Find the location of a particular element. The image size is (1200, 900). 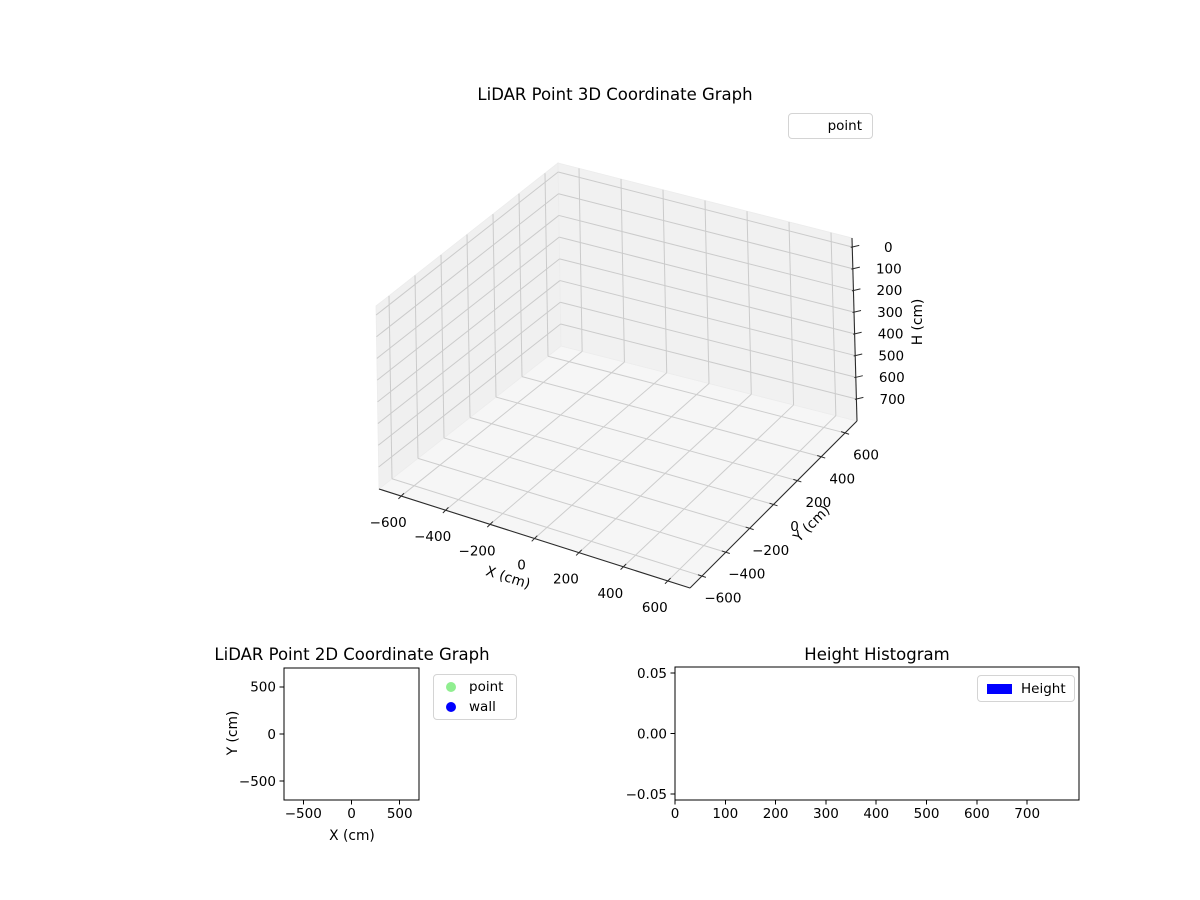

plot3d-z-tick-label: 0 is located at coordinates (888, 248).